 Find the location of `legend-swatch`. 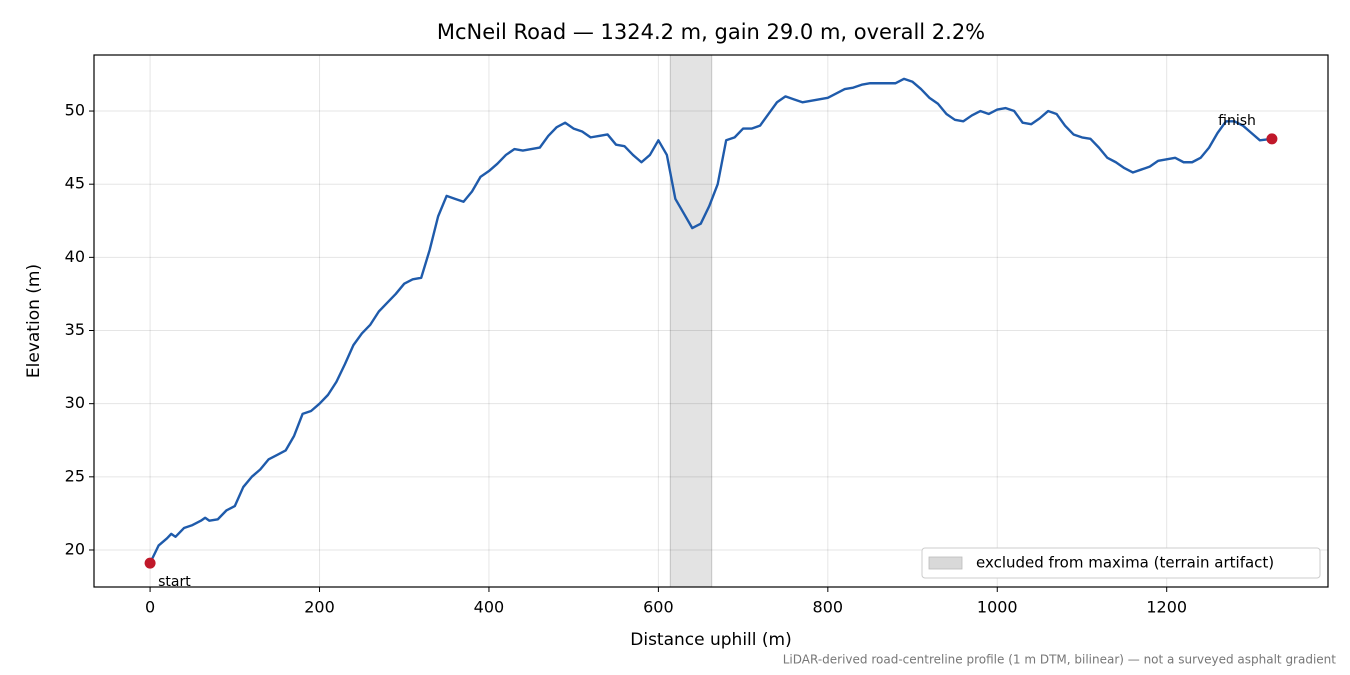

legend-swatch is located at coordinates (945, 563).